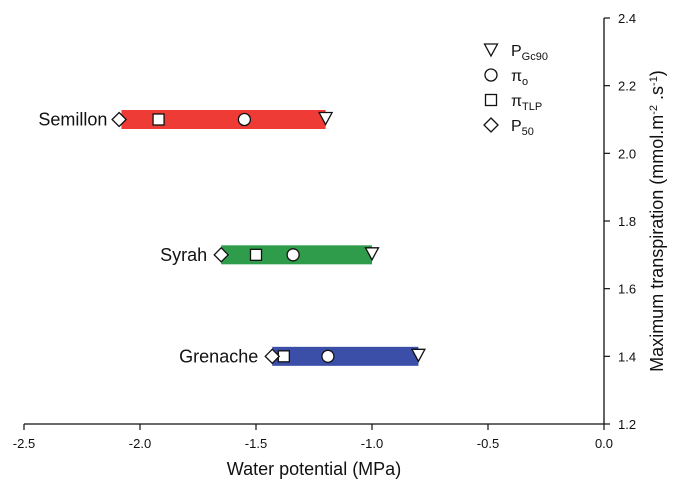 This screenshot has height=484, width=680. Describe the element at coordinates (218, 356) in the screenshot. I see `series-label-grenache: Grenache` at that location.